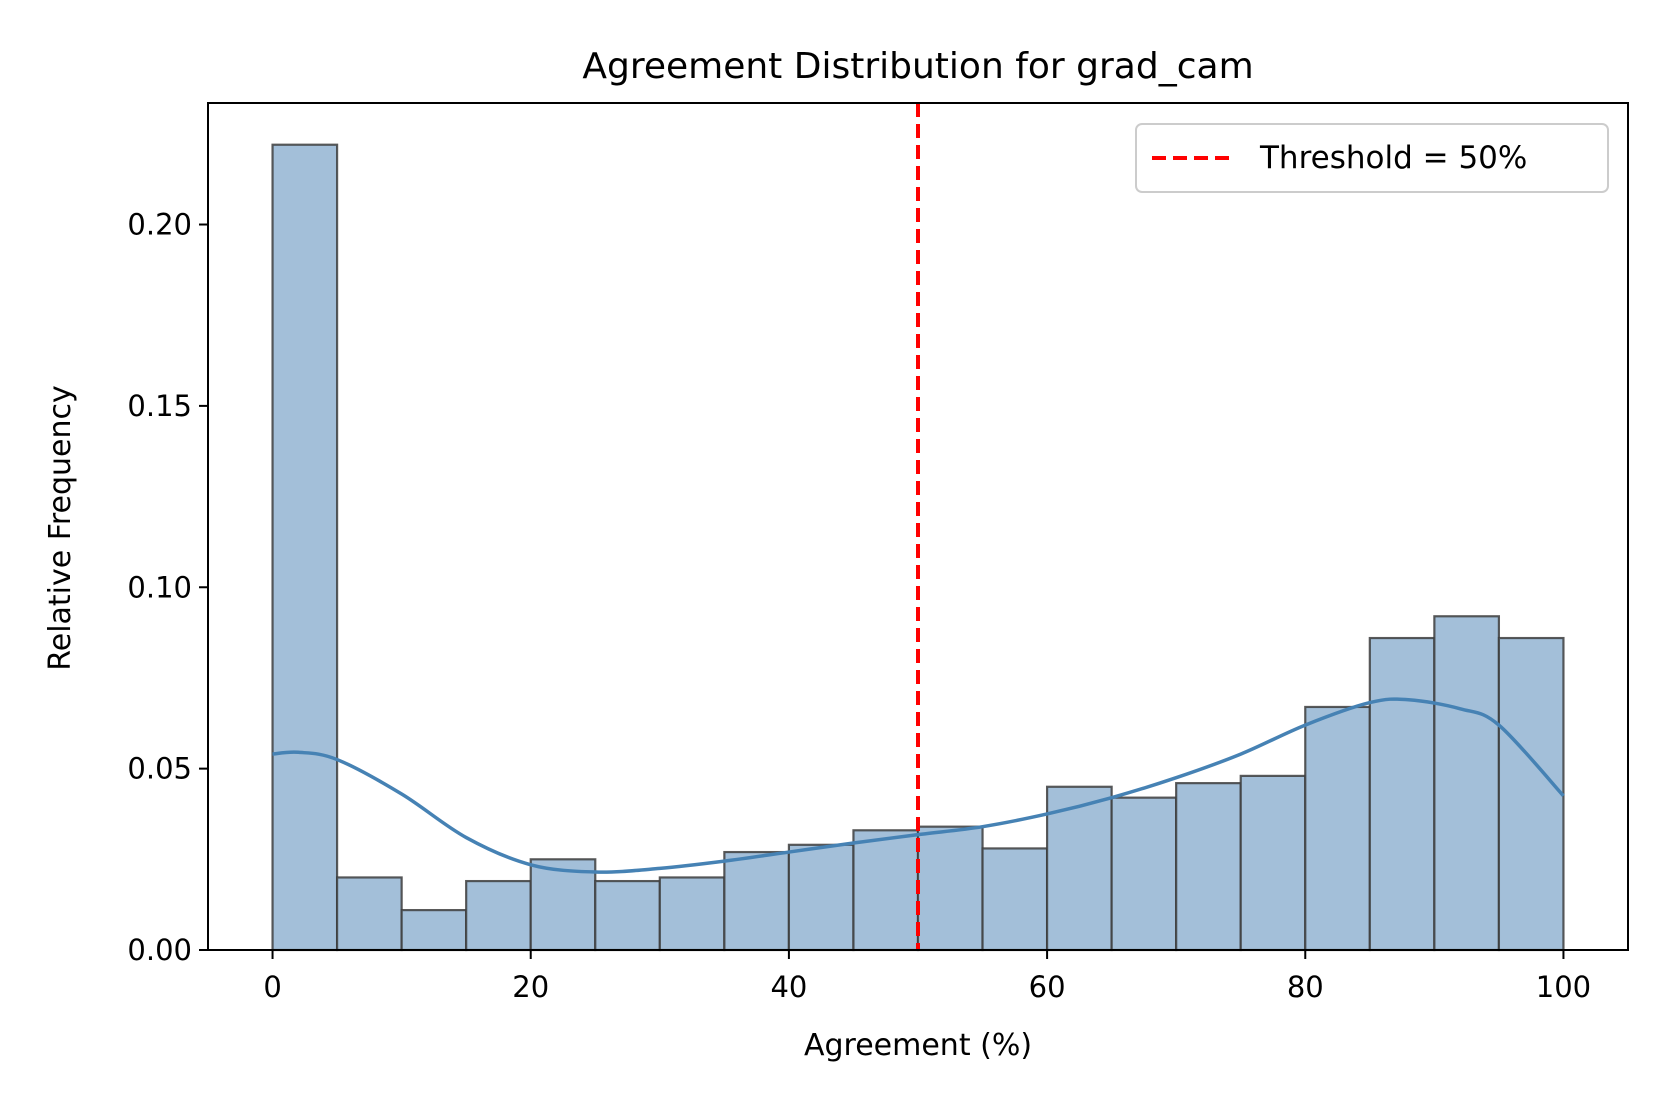 Image resolution: width=1661 pixels, height=1107 pixels. I want to click on legend-threshold-label: Threshold = 50%, so click(1393, 158).